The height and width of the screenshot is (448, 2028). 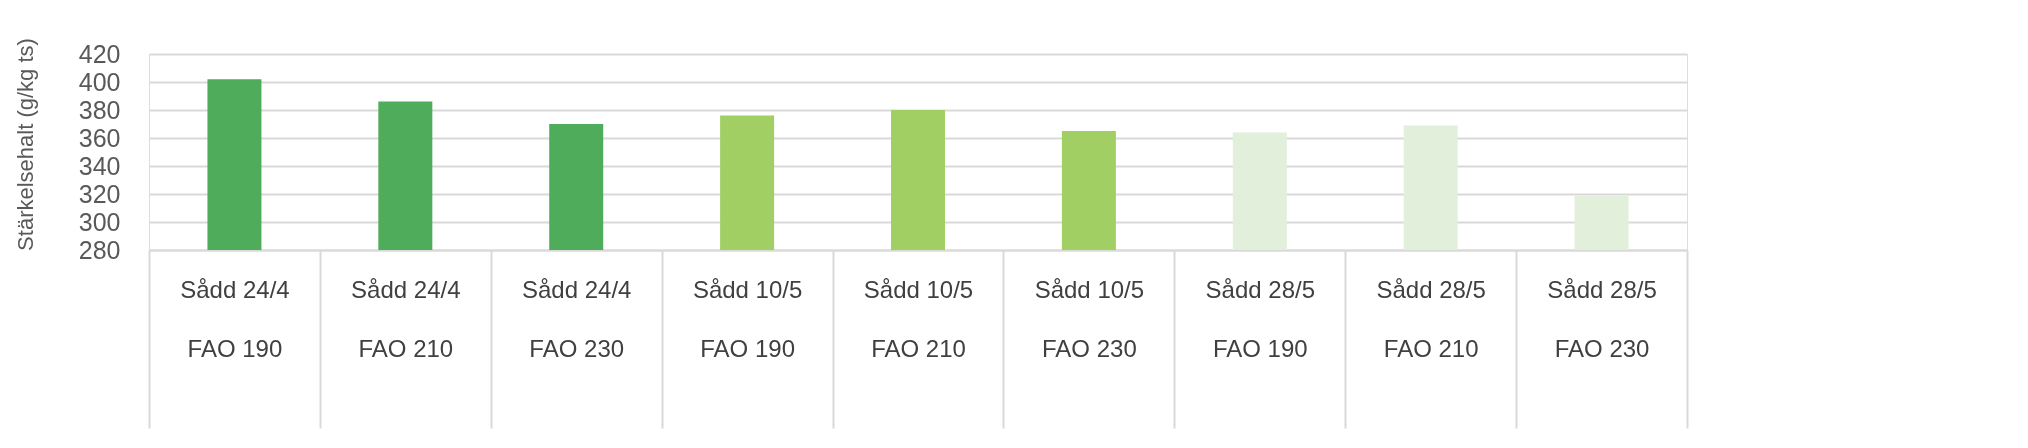 What do you see at coordinates (99, 193) in the screenshot?
I see `y-tick-label: 320` at bounding box center [99, 193].